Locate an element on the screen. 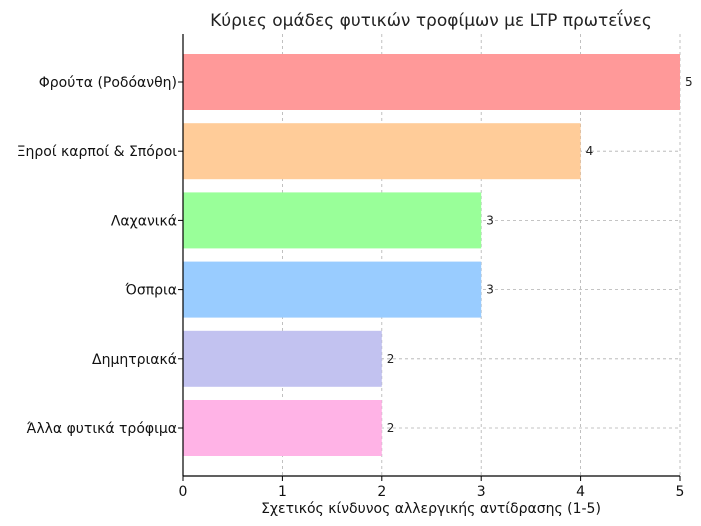 Image resolution: width=701 pixels, height=526 pixels. x-tick-label: 1 is located at coordinates (282, 492).